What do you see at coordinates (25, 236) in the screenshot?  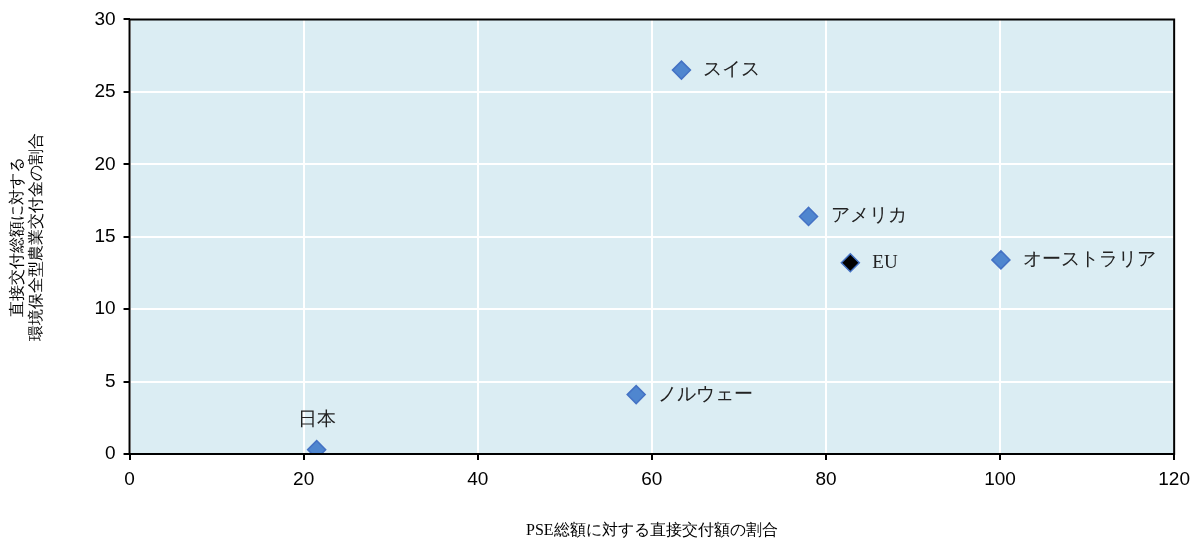 I see `y-axis-title: 直接交付総額に対する環境保全型農業交付金の割合` at bounding box center [25, 236].